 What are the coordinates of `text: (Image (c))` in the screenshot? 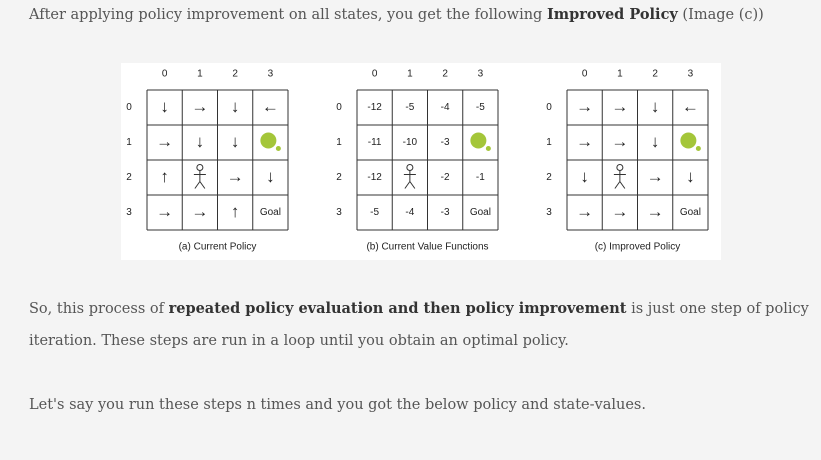 It's located at (720, 15).